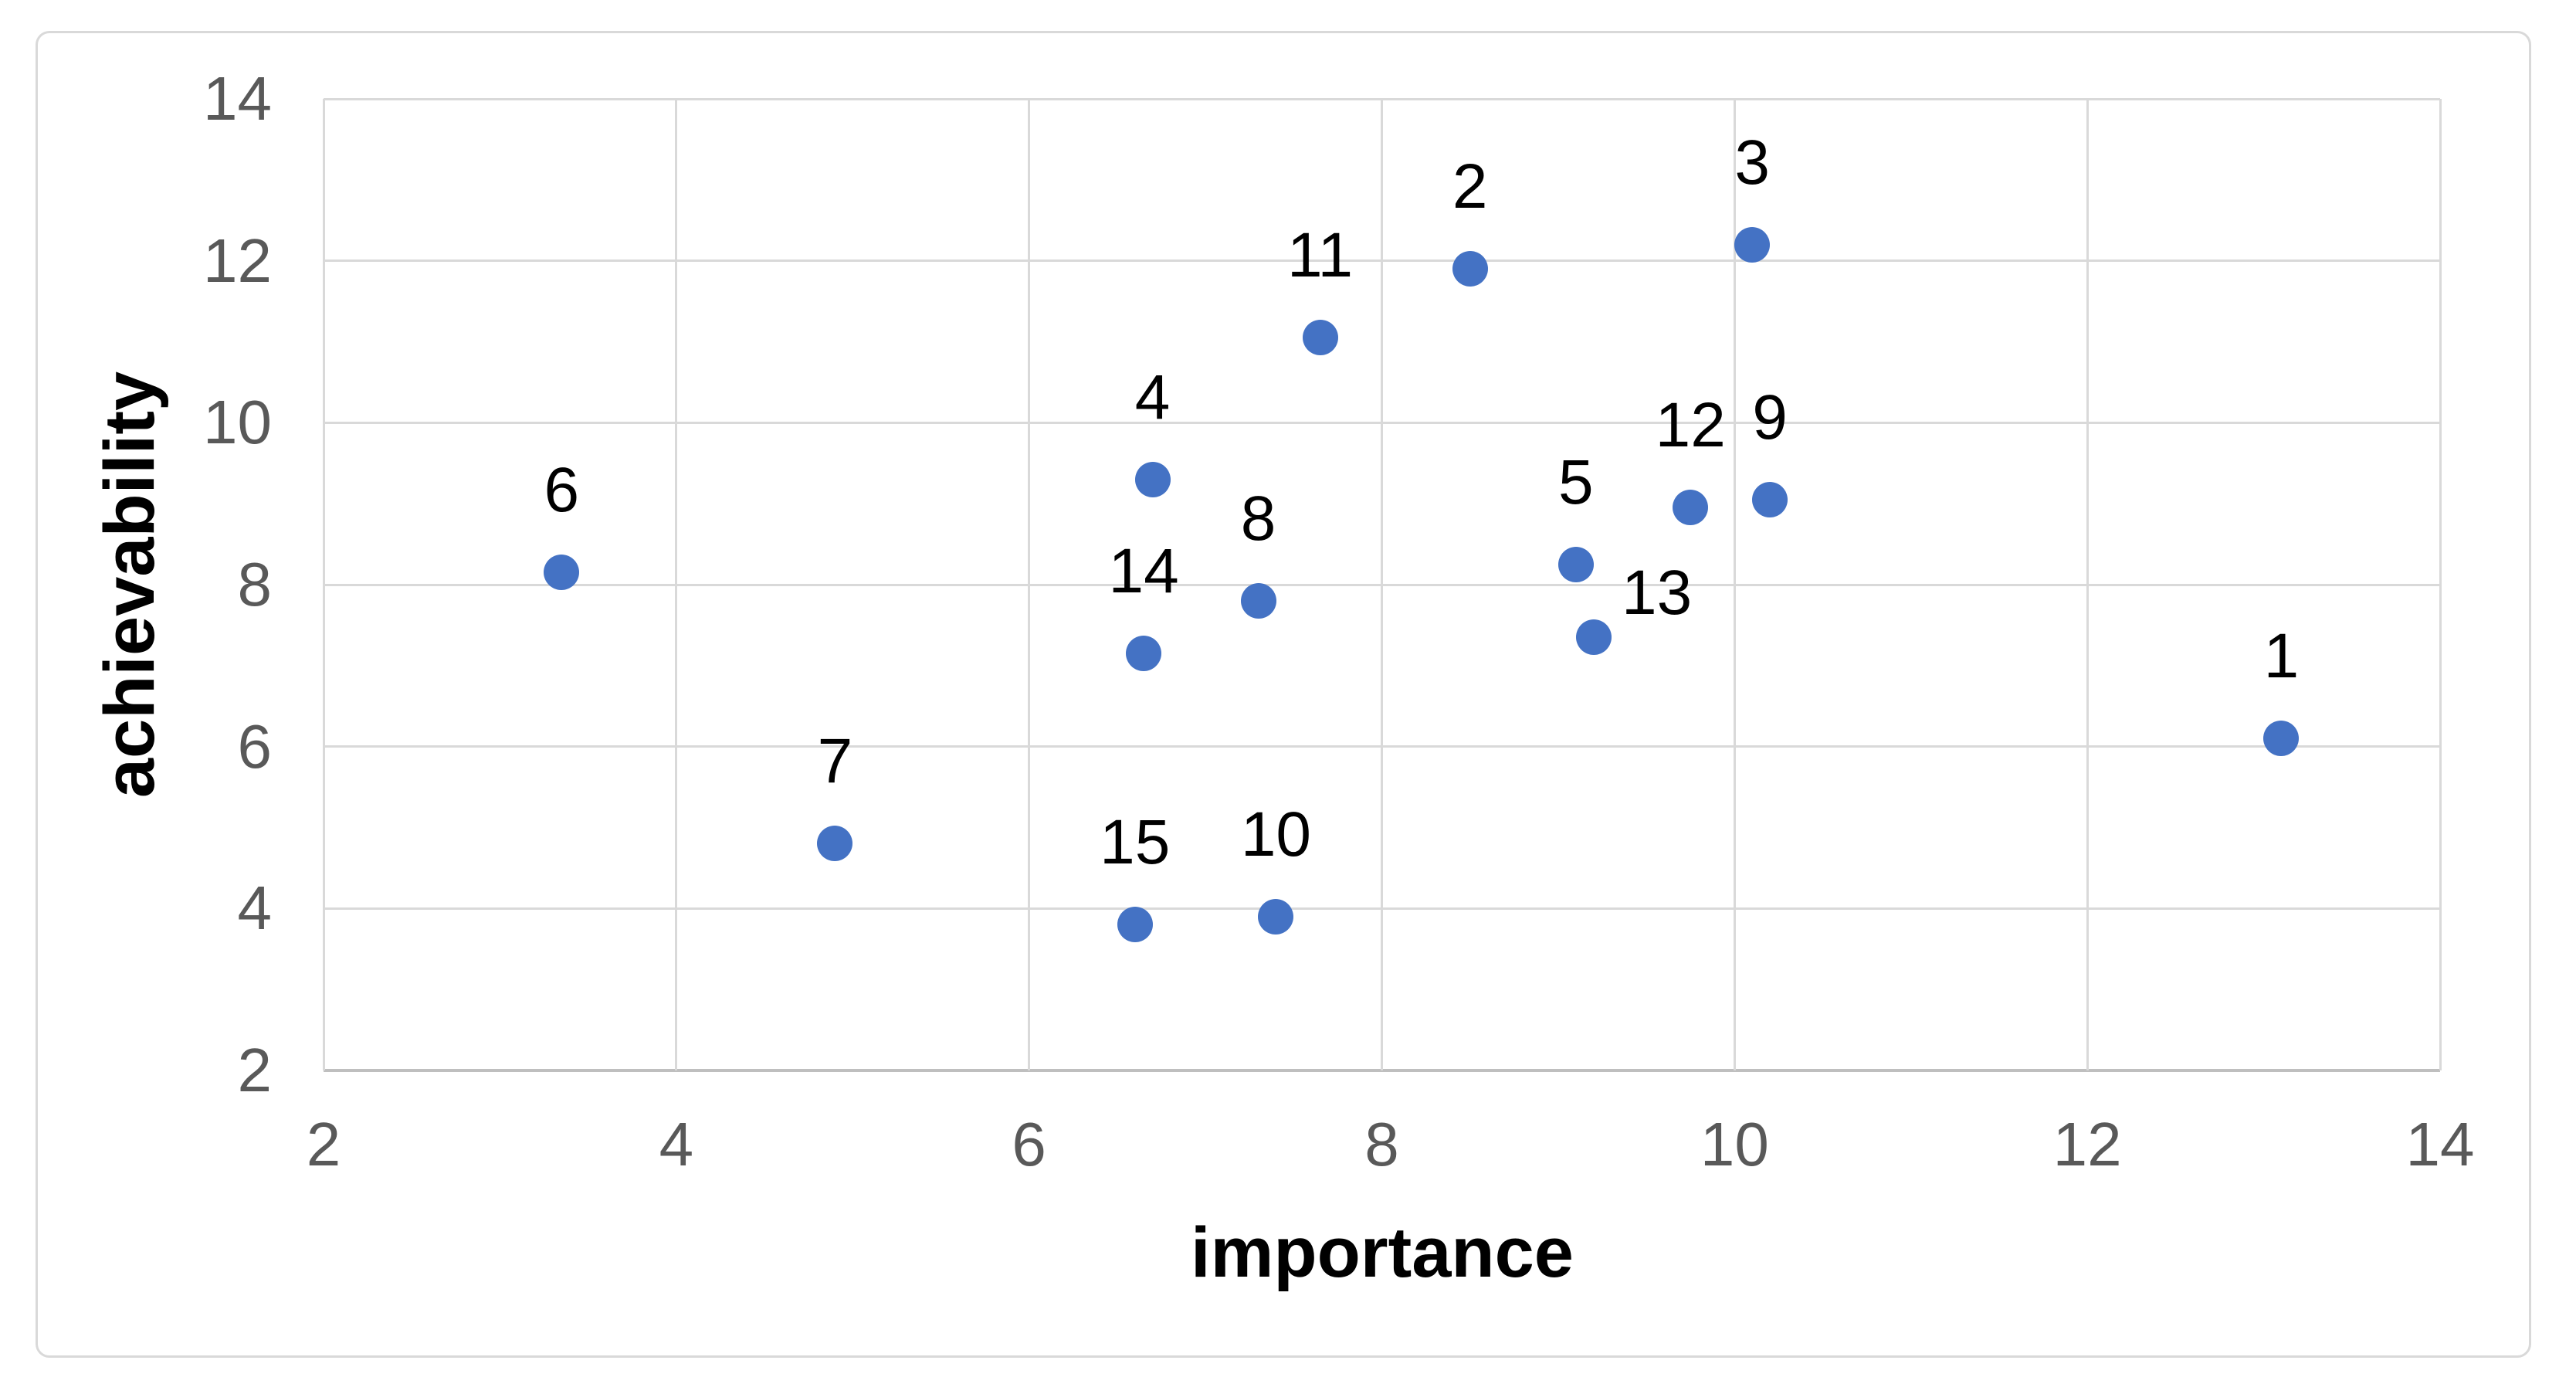 Image resolution: width=2576 pixels, height=1384 pixels. What do you see at coordinates (1470, 187) in the screenshot?
I see `data-point-label-2: 2` at bounding box center [1470, 187].